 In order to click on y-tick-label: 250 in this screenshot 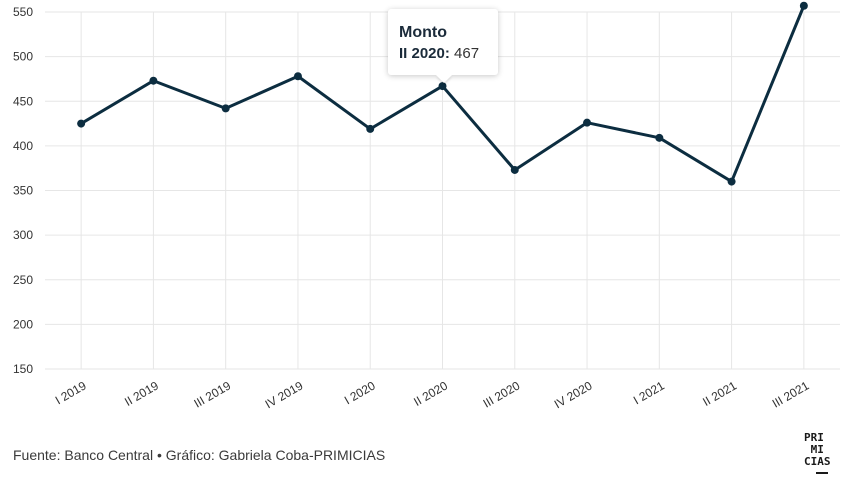, I will do `click(23, 280)`.